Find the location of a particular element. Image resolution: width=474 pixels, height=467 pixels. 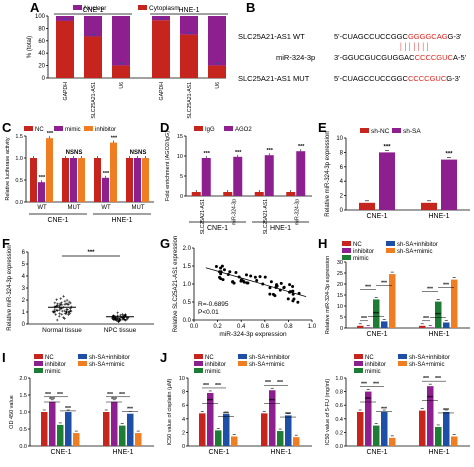

h-stars-2-0: *** is located at coordinates (376, 314).